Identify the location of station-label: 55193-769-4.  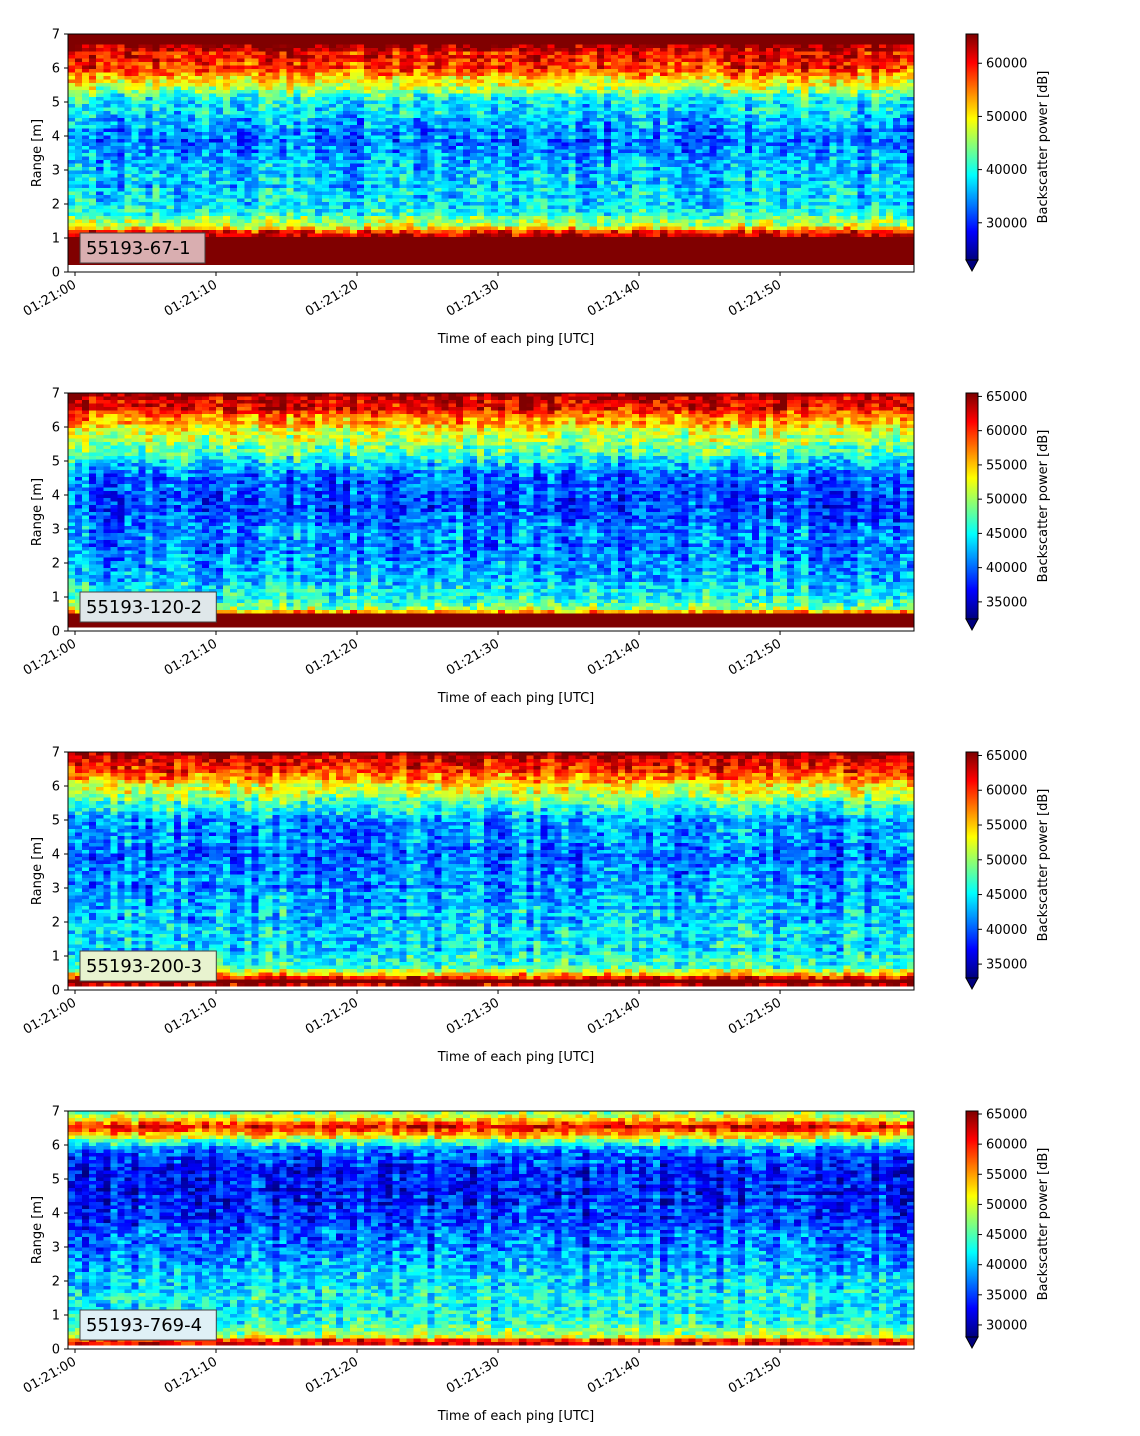
(144, 1325).